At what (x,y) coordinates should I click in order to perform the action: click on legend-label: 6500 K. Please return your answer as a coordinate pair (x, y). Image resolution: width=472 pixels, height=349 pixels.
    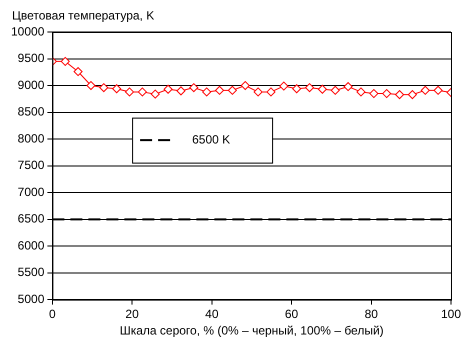
    Looking at the image, I should click on (211, 139).